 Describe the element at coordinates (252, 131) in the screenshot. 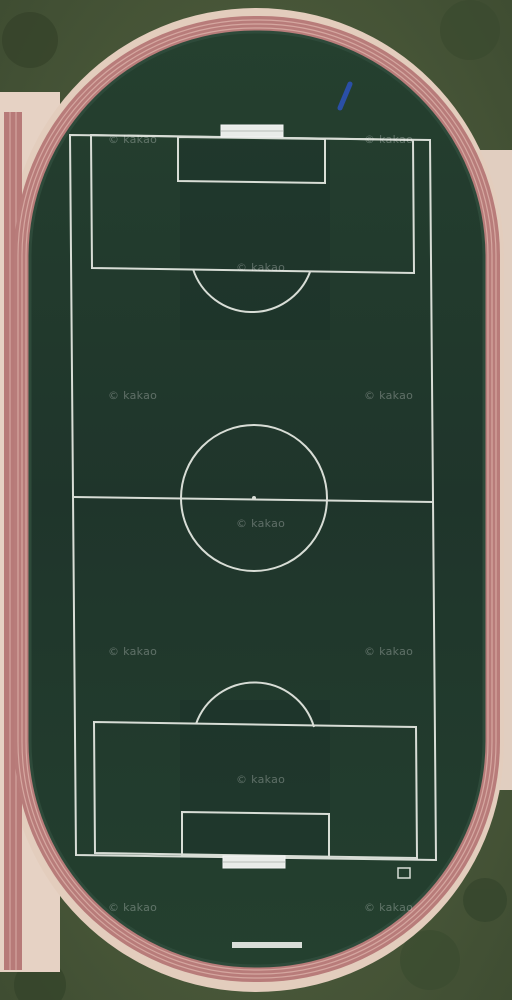

I see `goal-top` at that location.